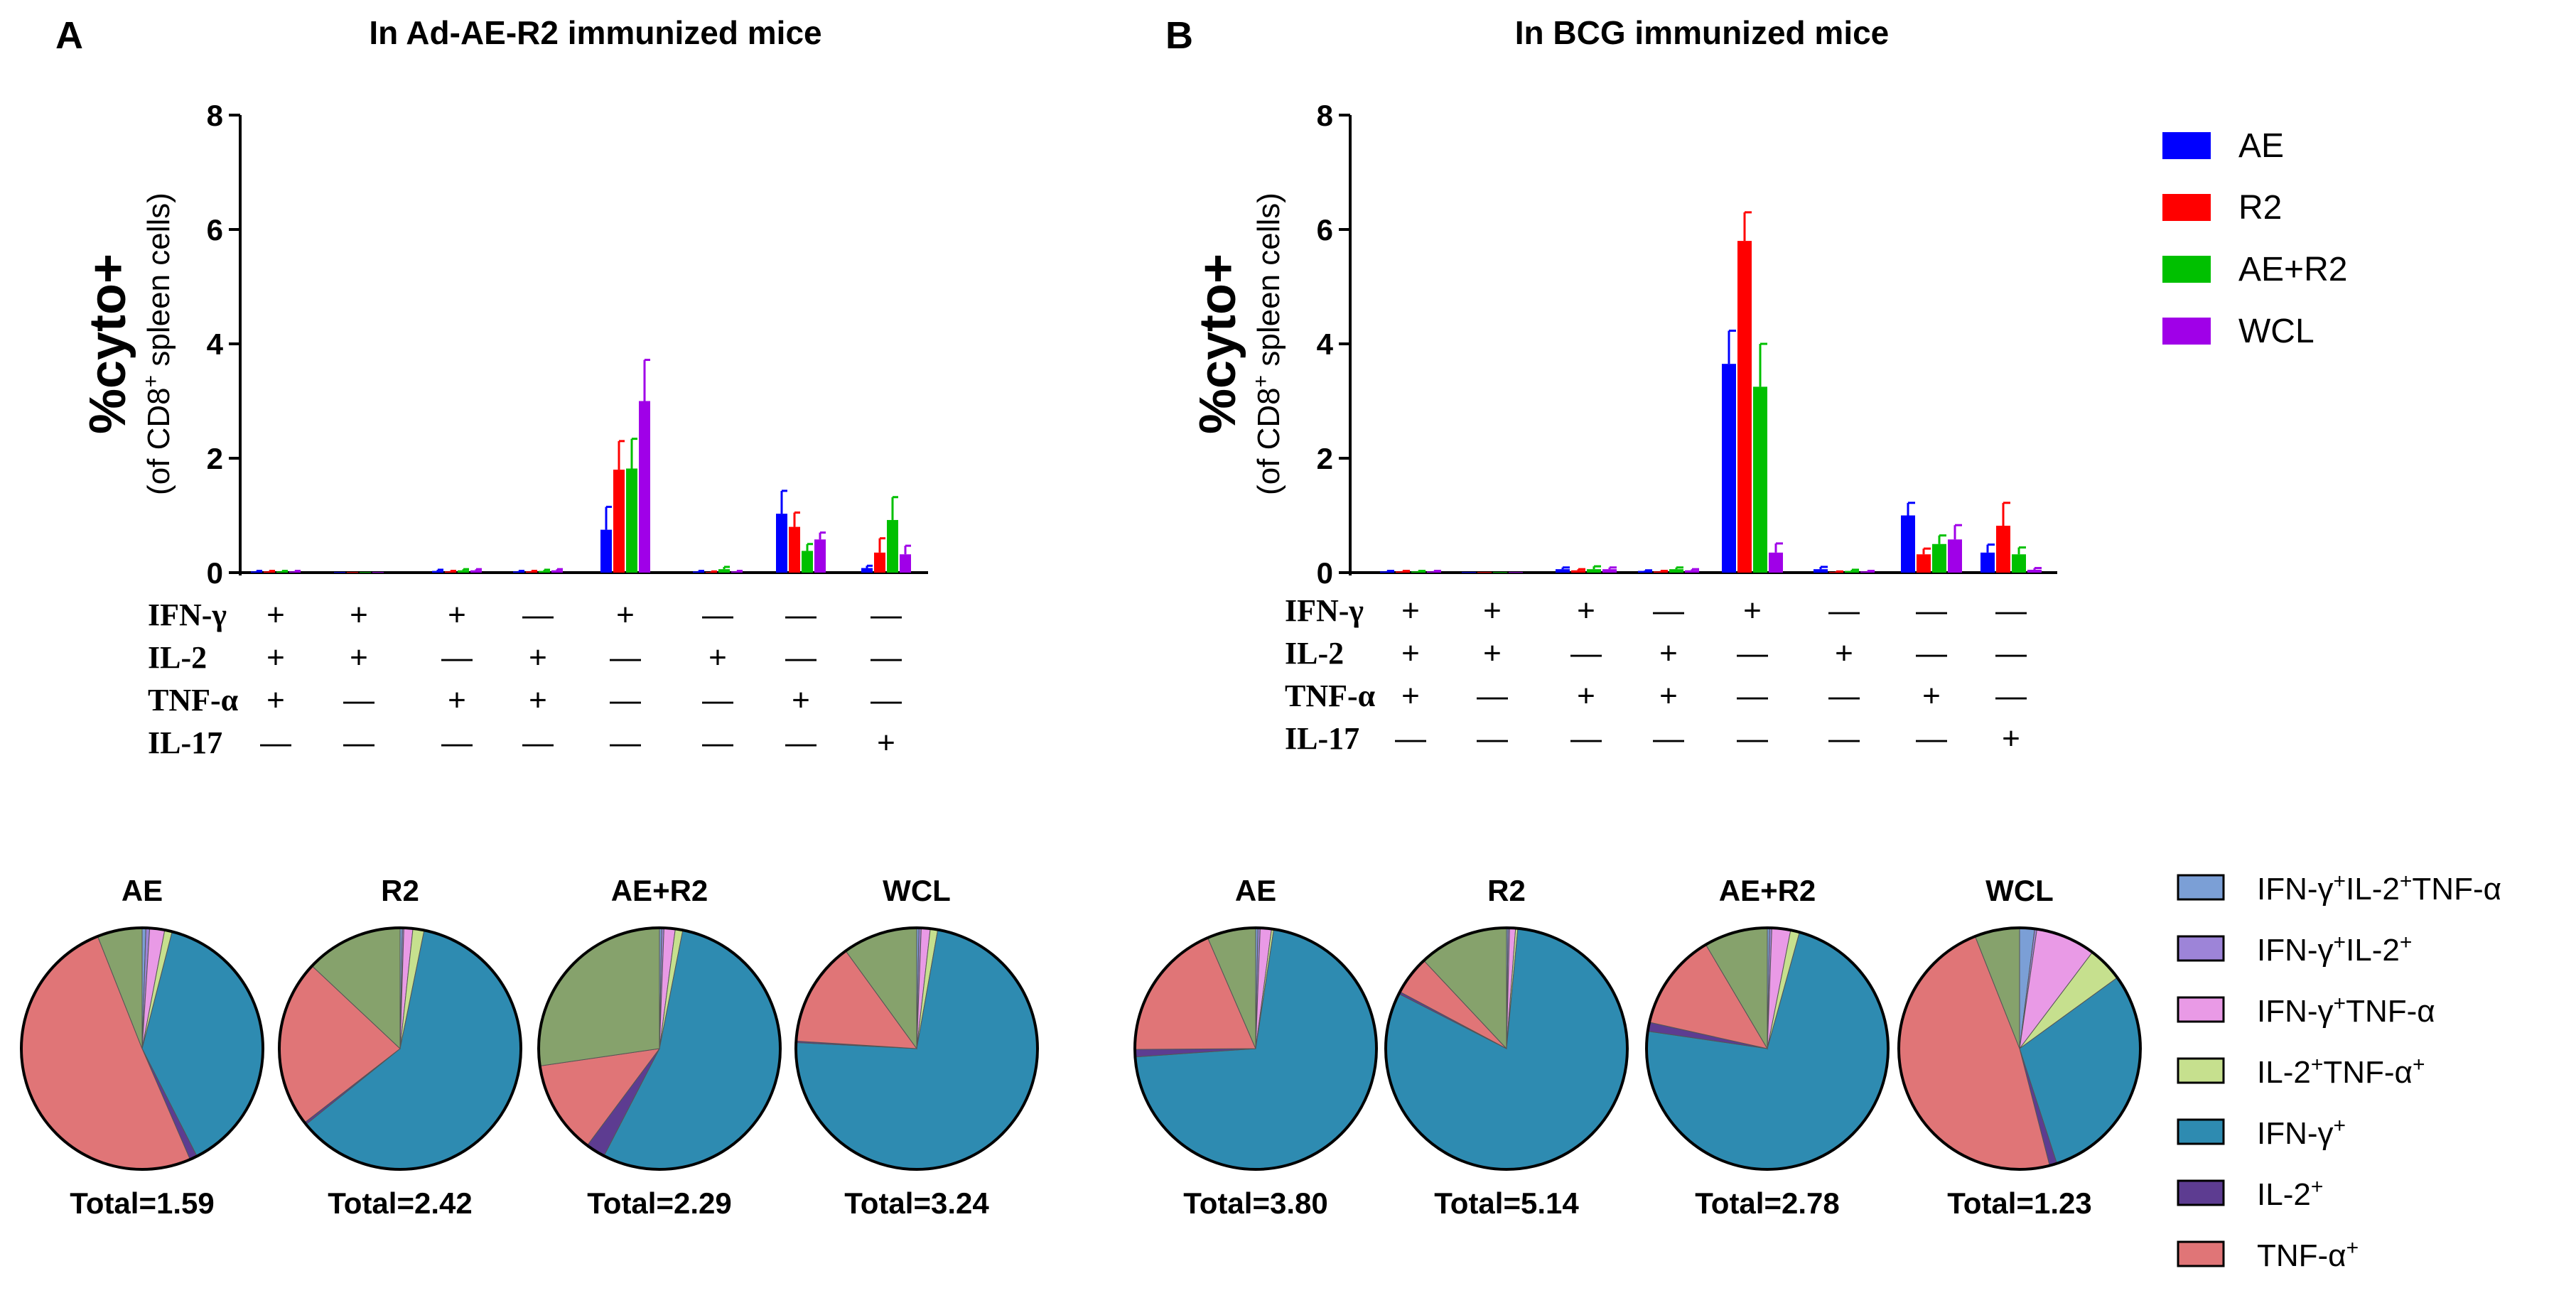  What do you see at coordinates (2379, 888) in the screenshot?
I see `pie-legend-label-0: IFN-γ+IL-2+TNF-α` at bounding box center [2379, 888].